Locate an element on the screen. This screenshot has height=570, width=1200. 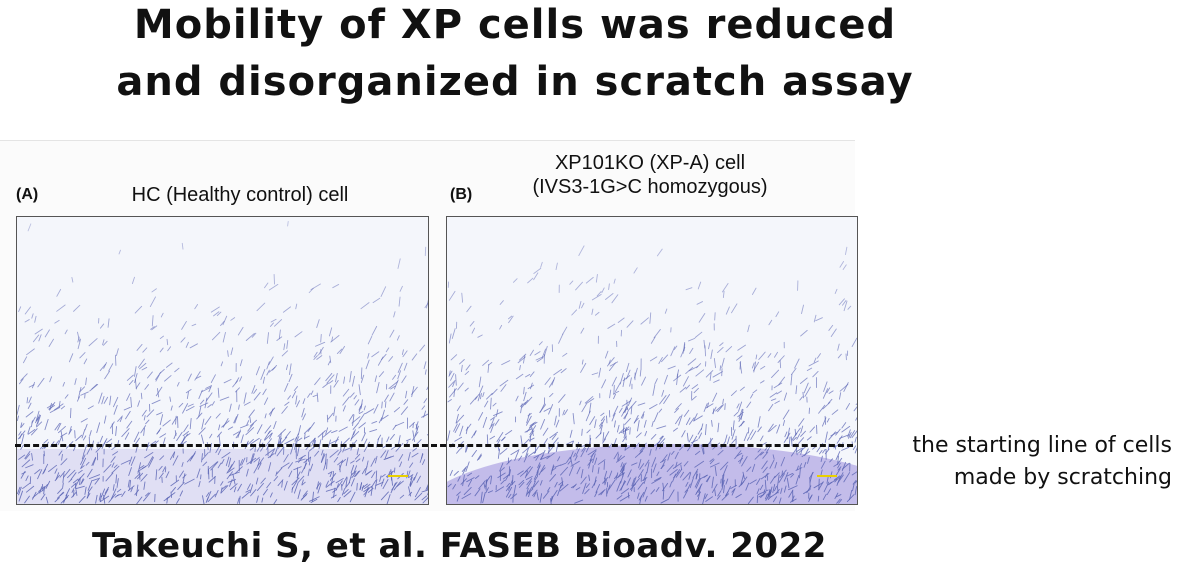
panel-a-title-line1: HC (Healthy control) cell is located at coordinates (240, 195).